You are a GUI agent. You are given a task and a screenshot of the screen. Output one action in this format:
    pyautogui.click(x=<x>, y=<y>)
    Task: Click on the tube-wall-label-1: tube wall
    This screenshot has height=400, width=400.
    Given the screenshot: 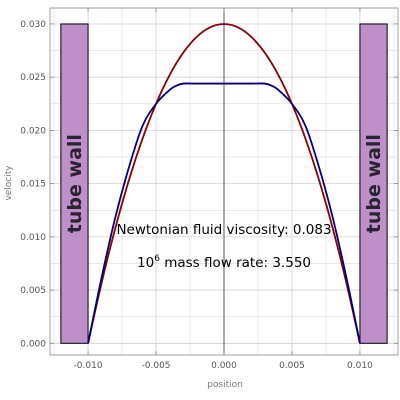 What is the action you would take?
    pyautogui.click(x=75, y=183)
    